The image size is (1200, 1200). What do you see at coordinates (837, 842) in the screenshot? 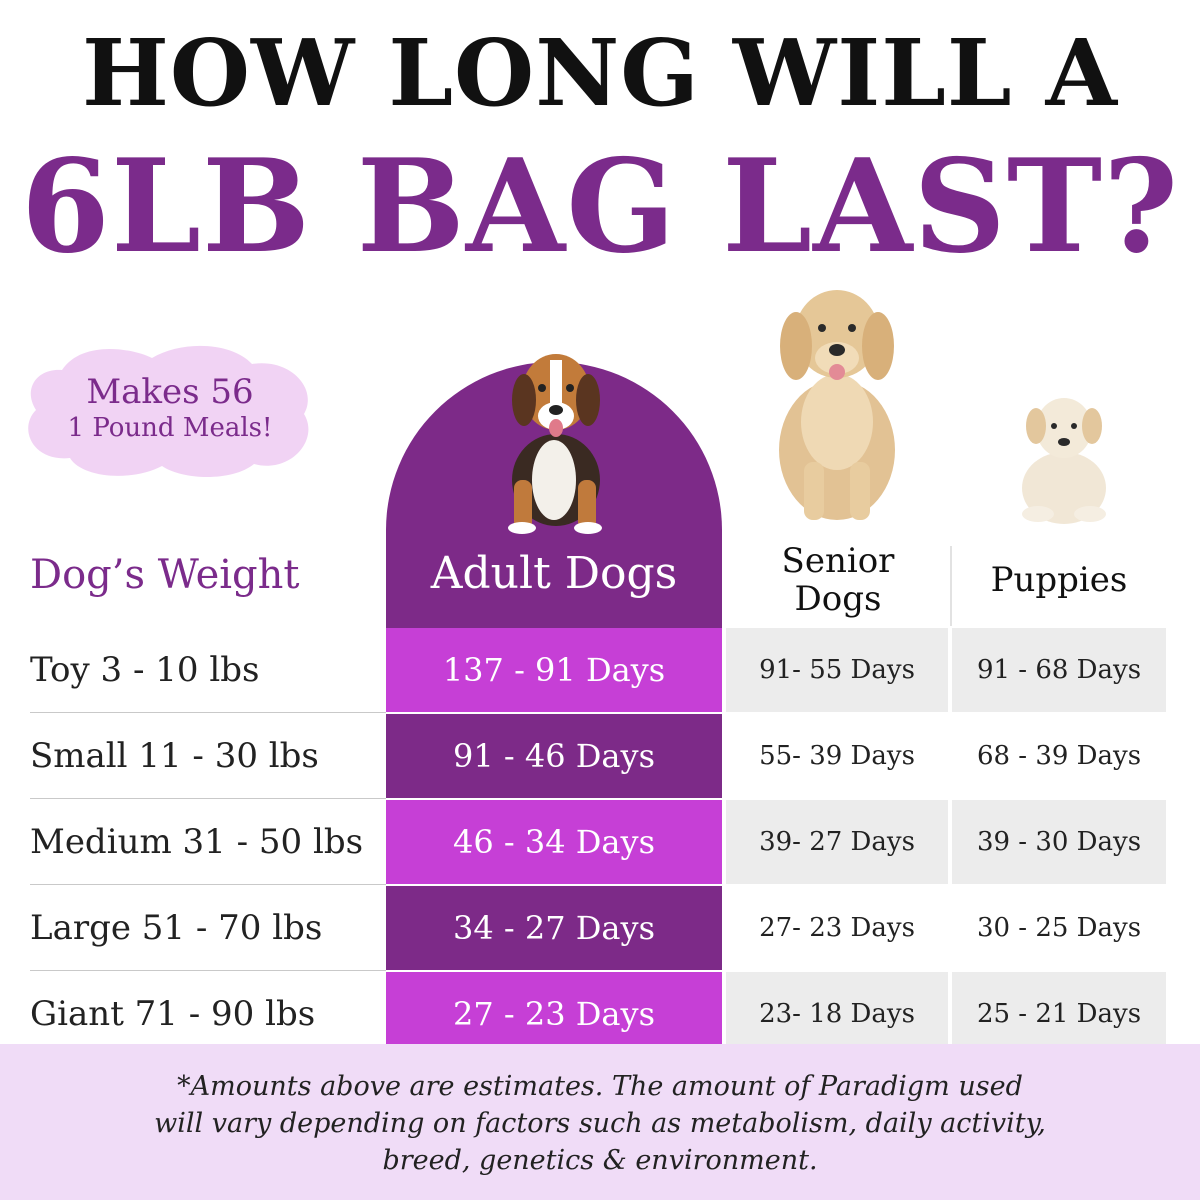
I see `senior-days-cell: 39- 27 Days` at bounding box center [837, 842].